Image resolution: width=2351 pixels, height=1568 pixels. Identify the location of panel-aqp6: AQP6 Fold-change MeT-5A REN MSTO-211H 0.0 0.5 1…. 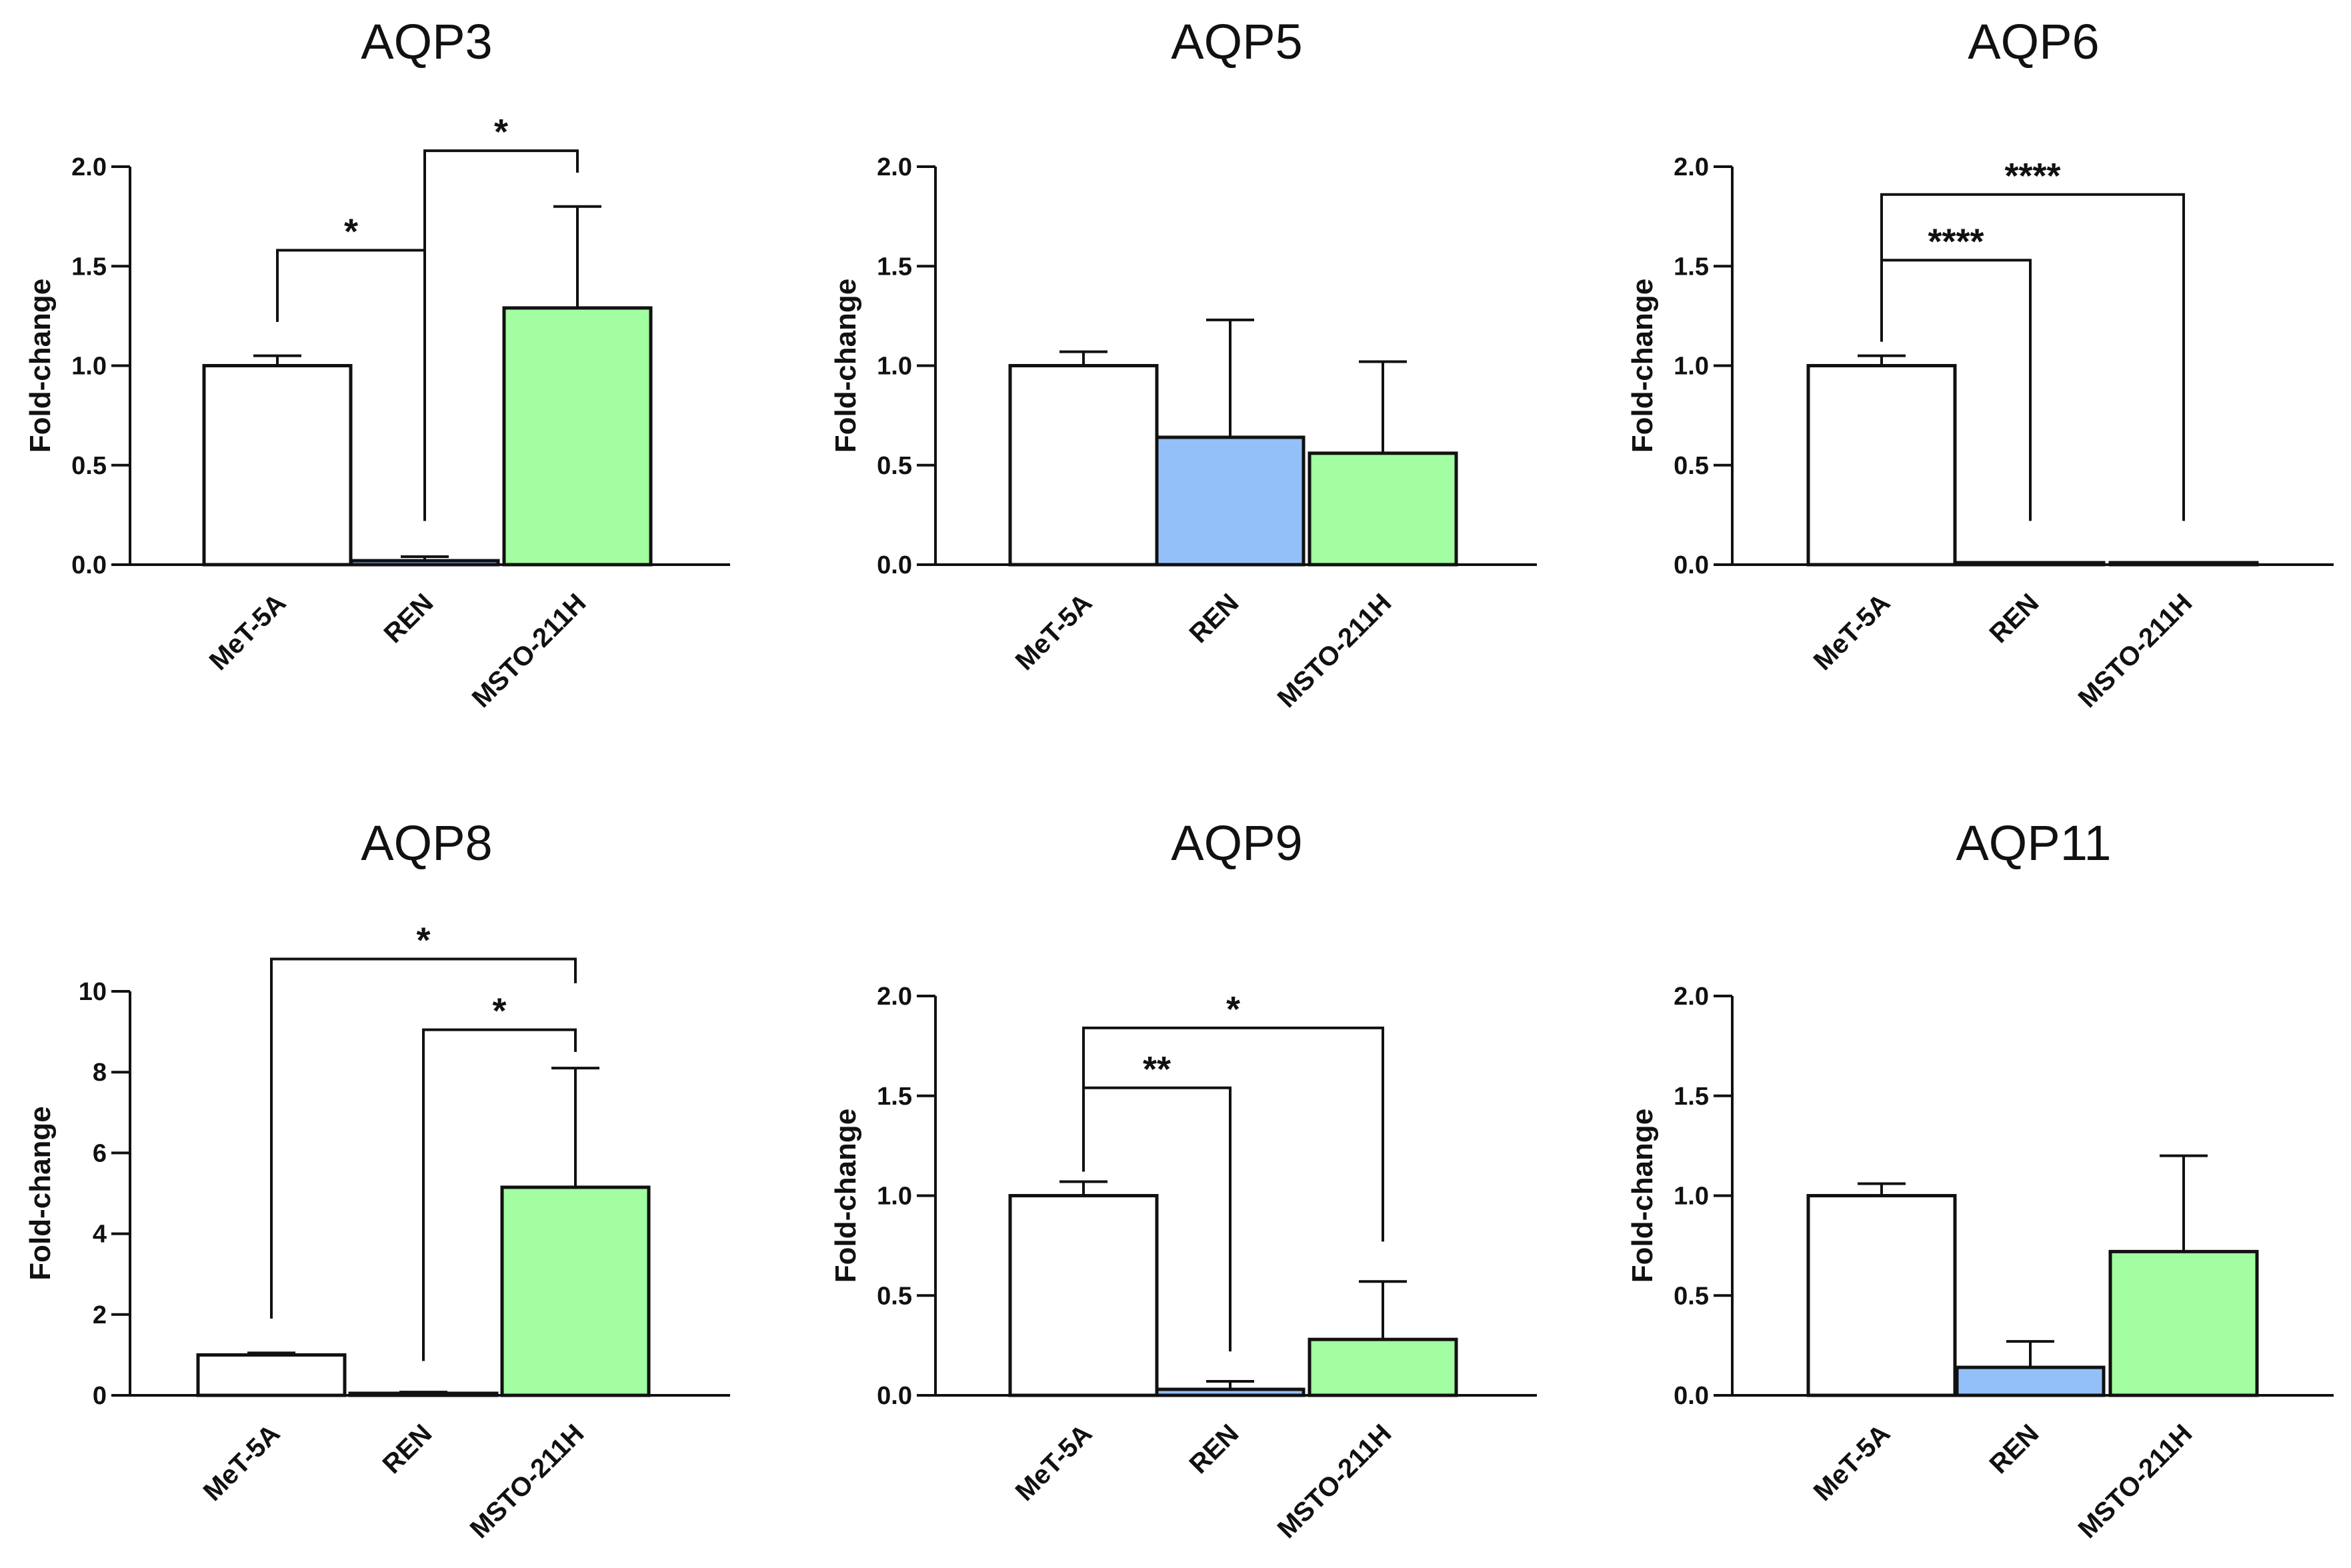
(1980, 363).